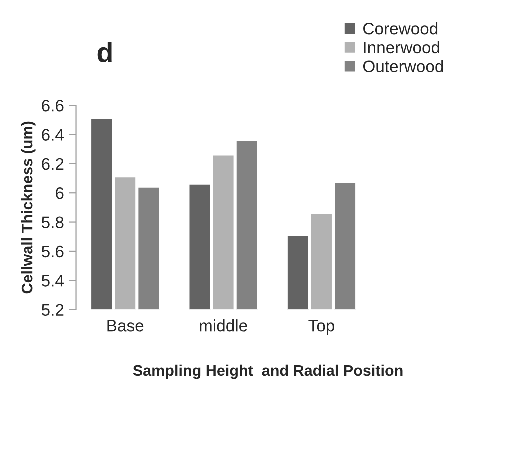 The image size is (526, 459). What do you see at coordinates (126, 326) in the screenshot?
I see `x-tick-label: Base` at bounding box center [126, 326].